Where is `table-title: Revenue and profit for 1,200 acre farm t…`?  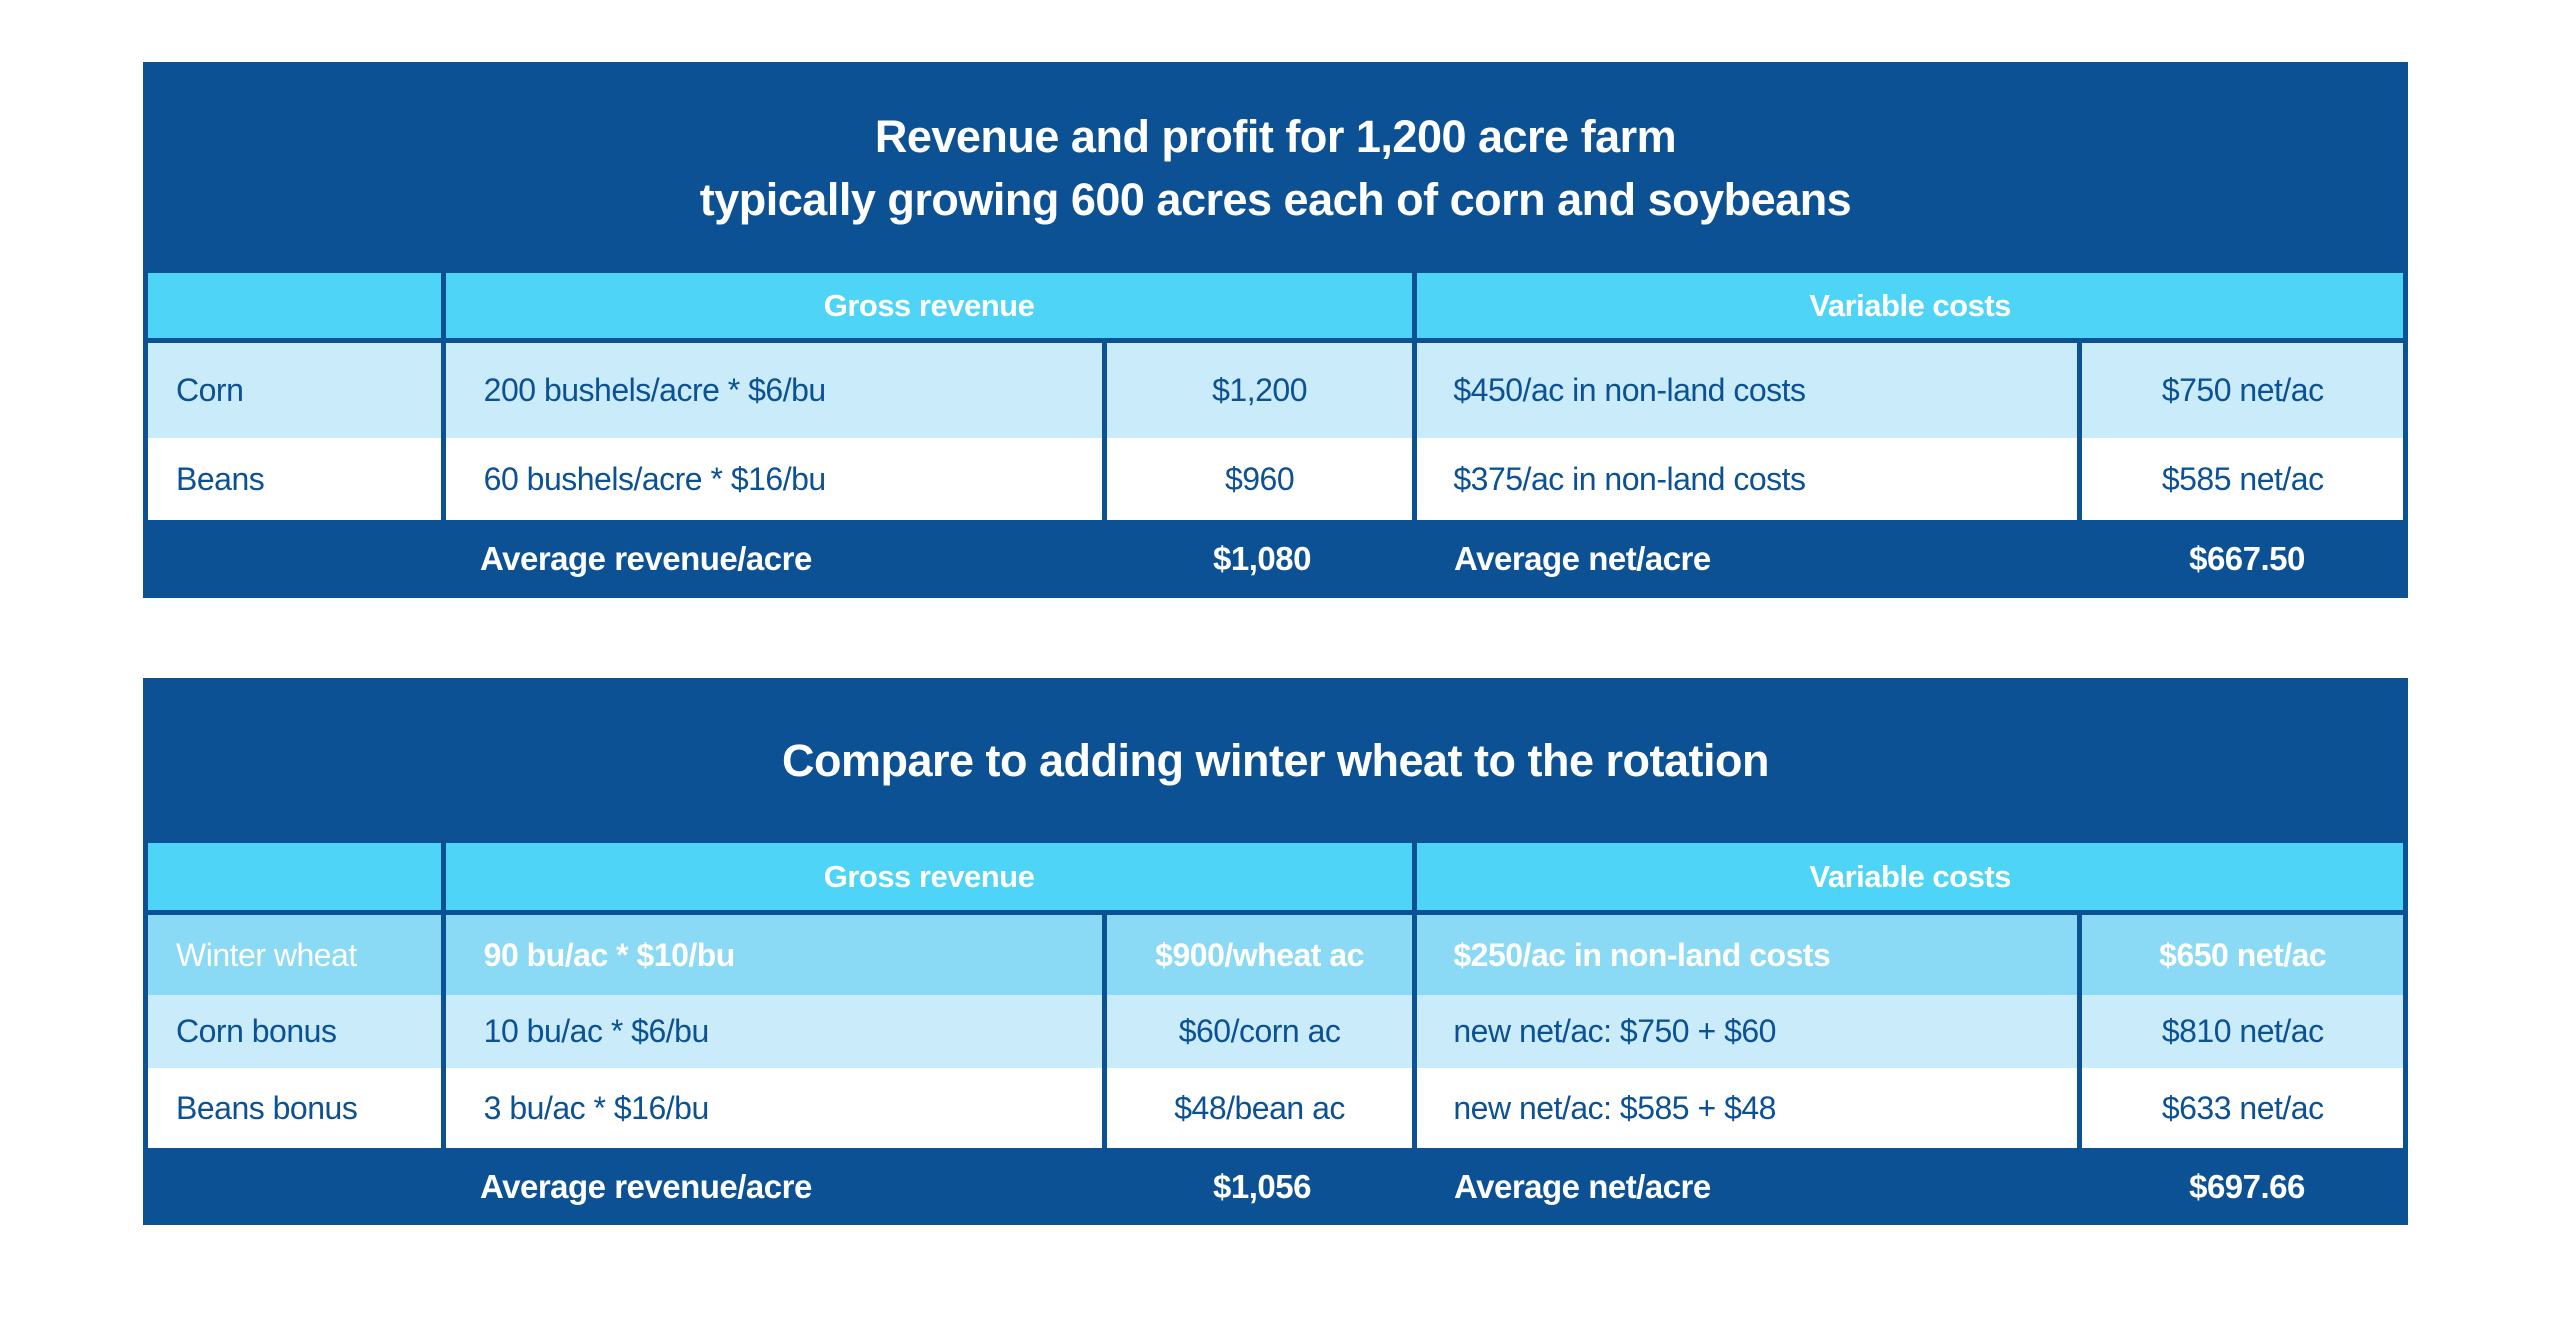 table-title: Revenue and profit for 1,200 acre farm t… is located at coordinates (1275, 167).